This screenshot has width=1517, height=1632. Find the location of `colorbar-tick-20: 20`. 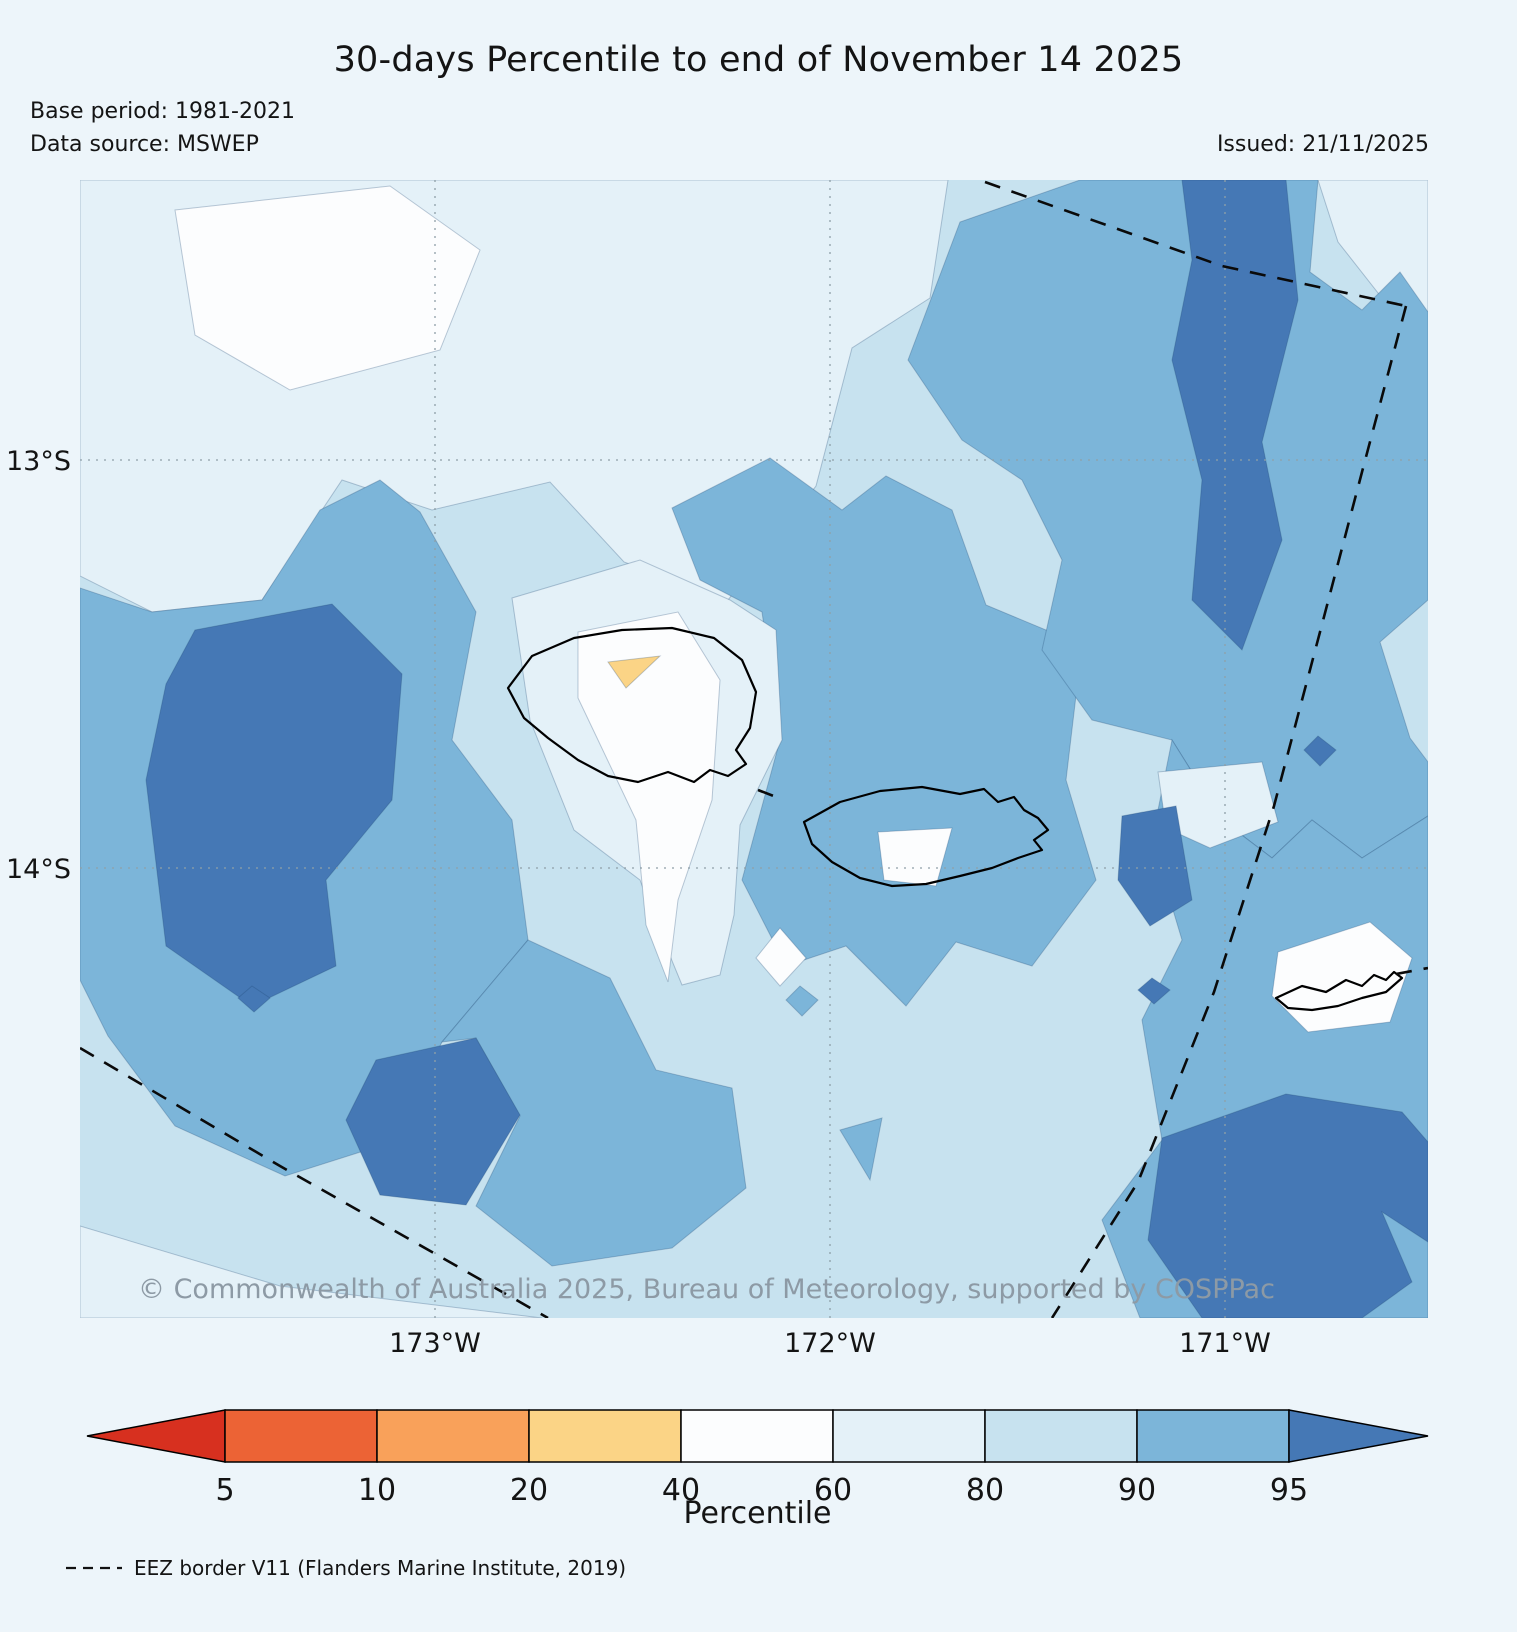

colorbar-tick-20: 20 is located at coordinates (529, 1490).